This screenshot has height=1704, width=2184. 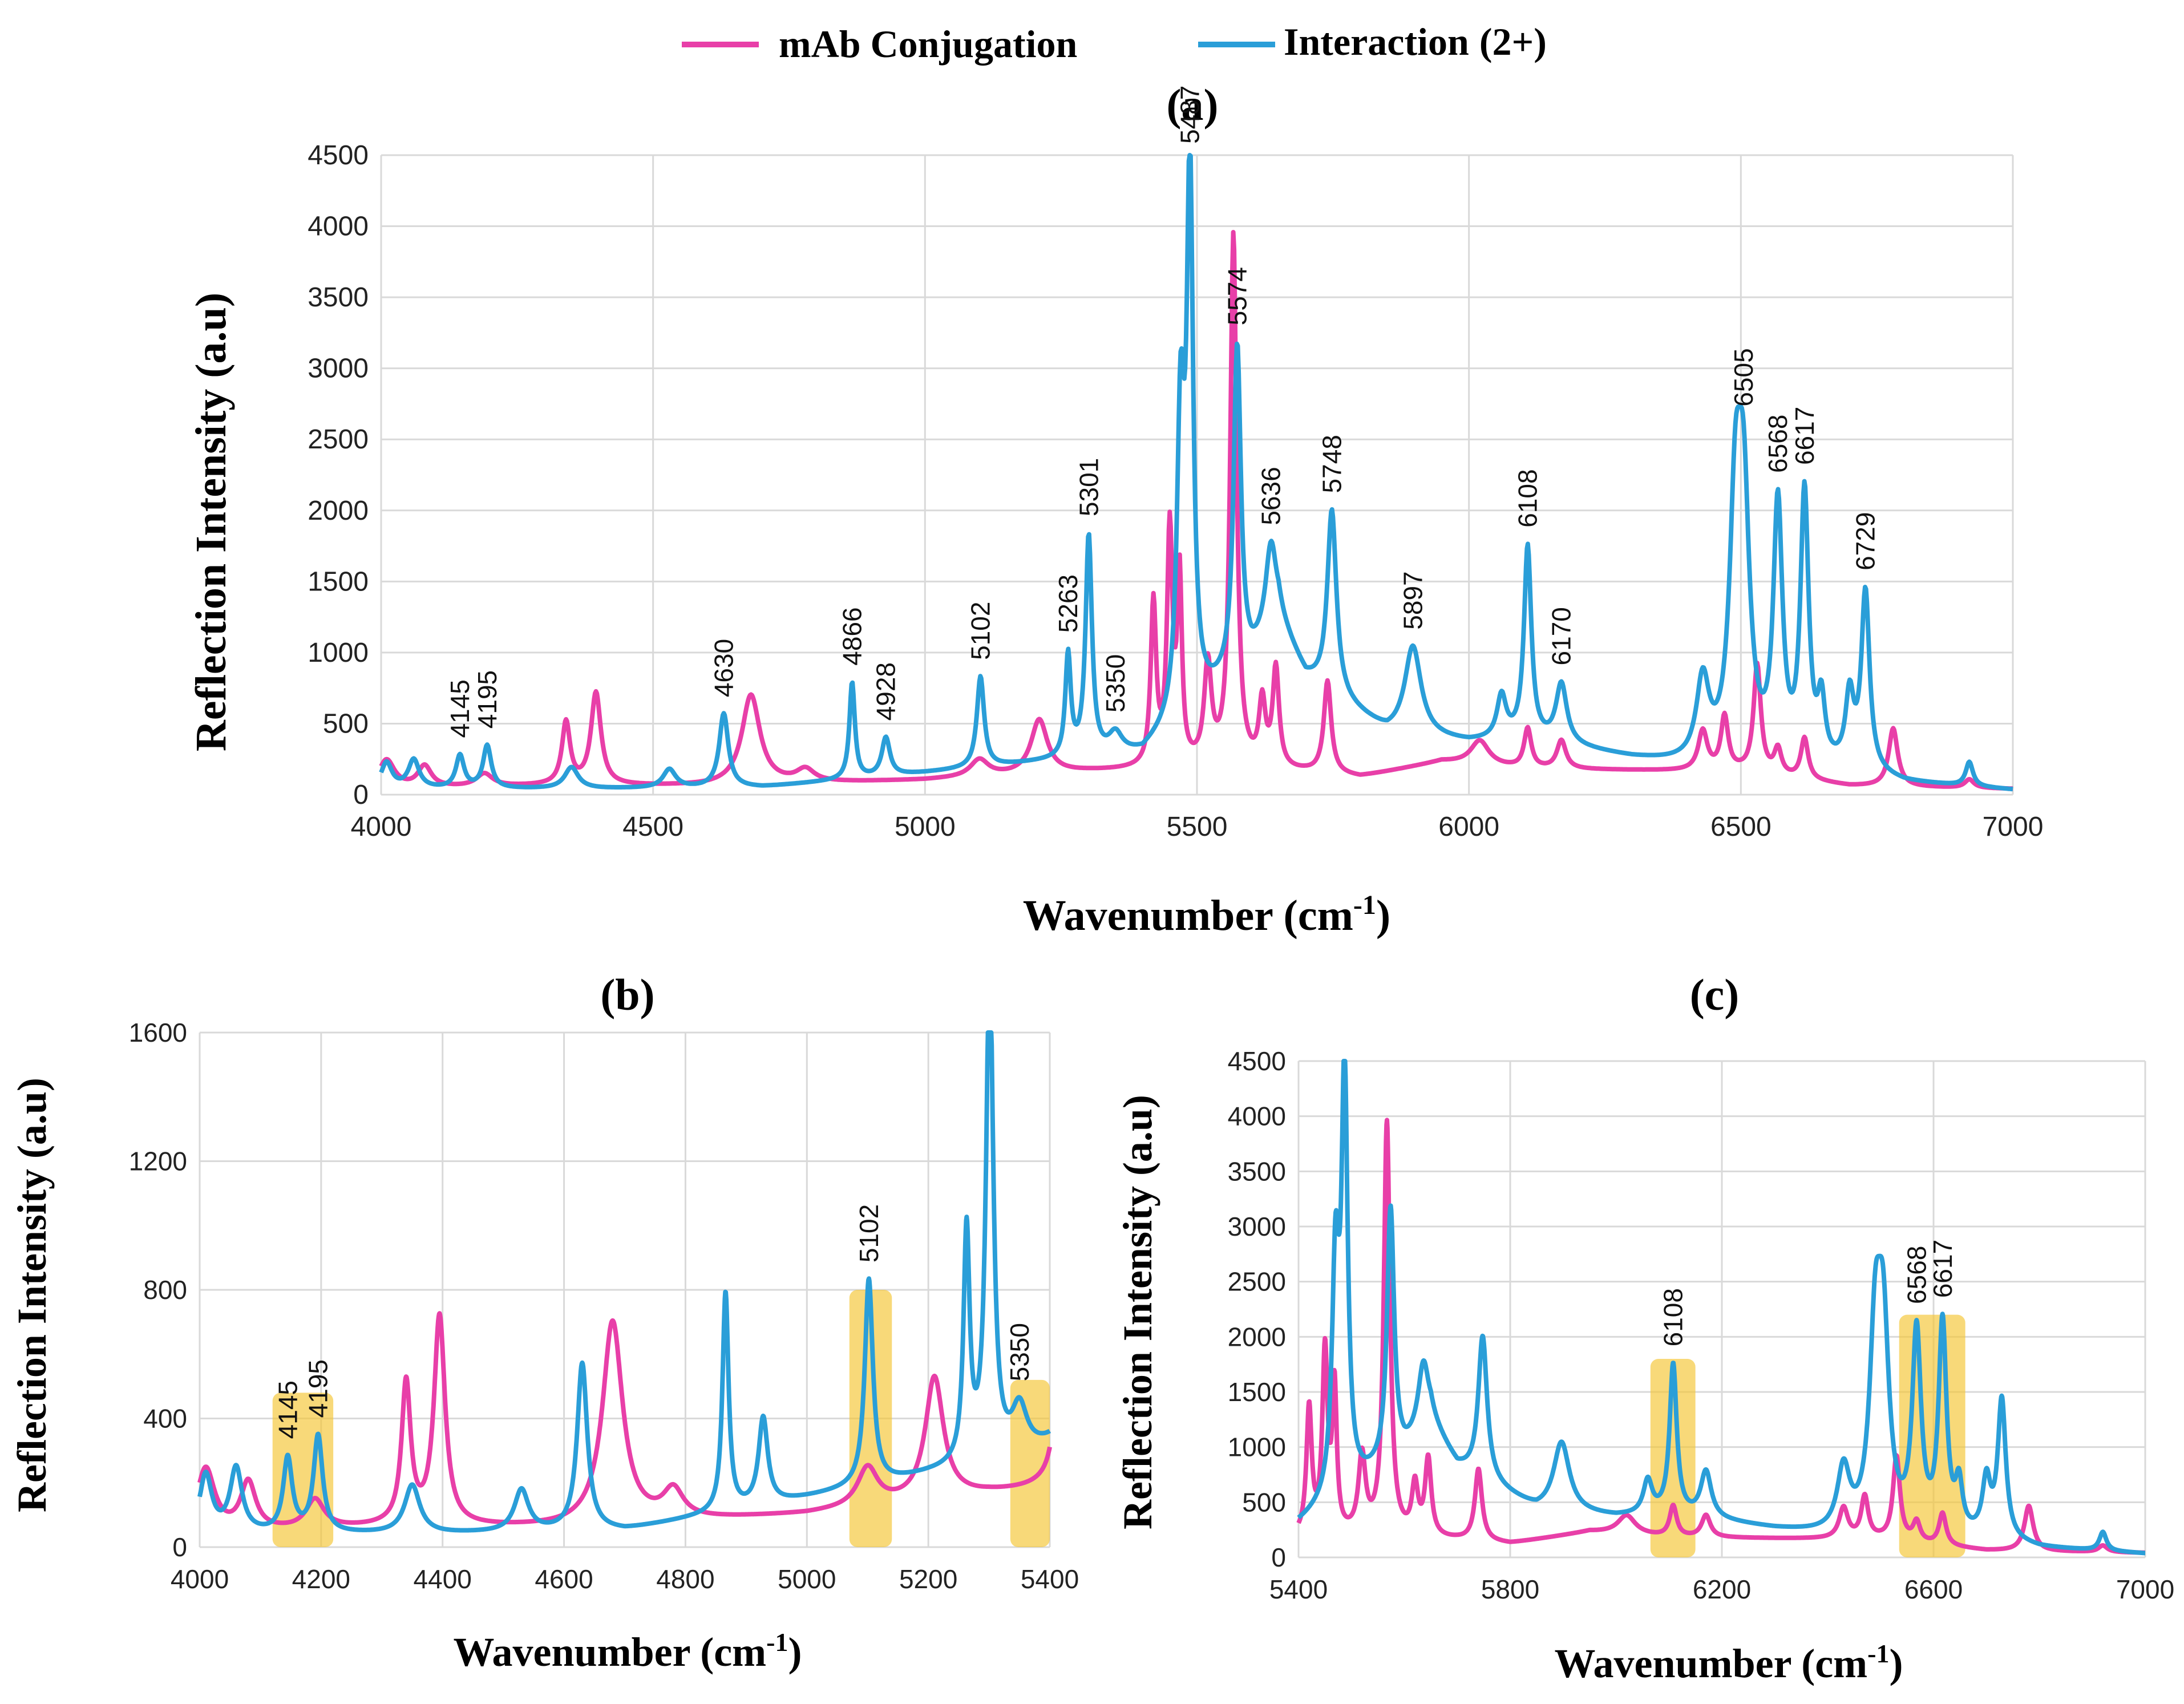 I want to click on panel-c-y-ticks: 0 500 1000 1500 2000 2500 3000 3500 4000 4500, so click(x=1257, y=1309).